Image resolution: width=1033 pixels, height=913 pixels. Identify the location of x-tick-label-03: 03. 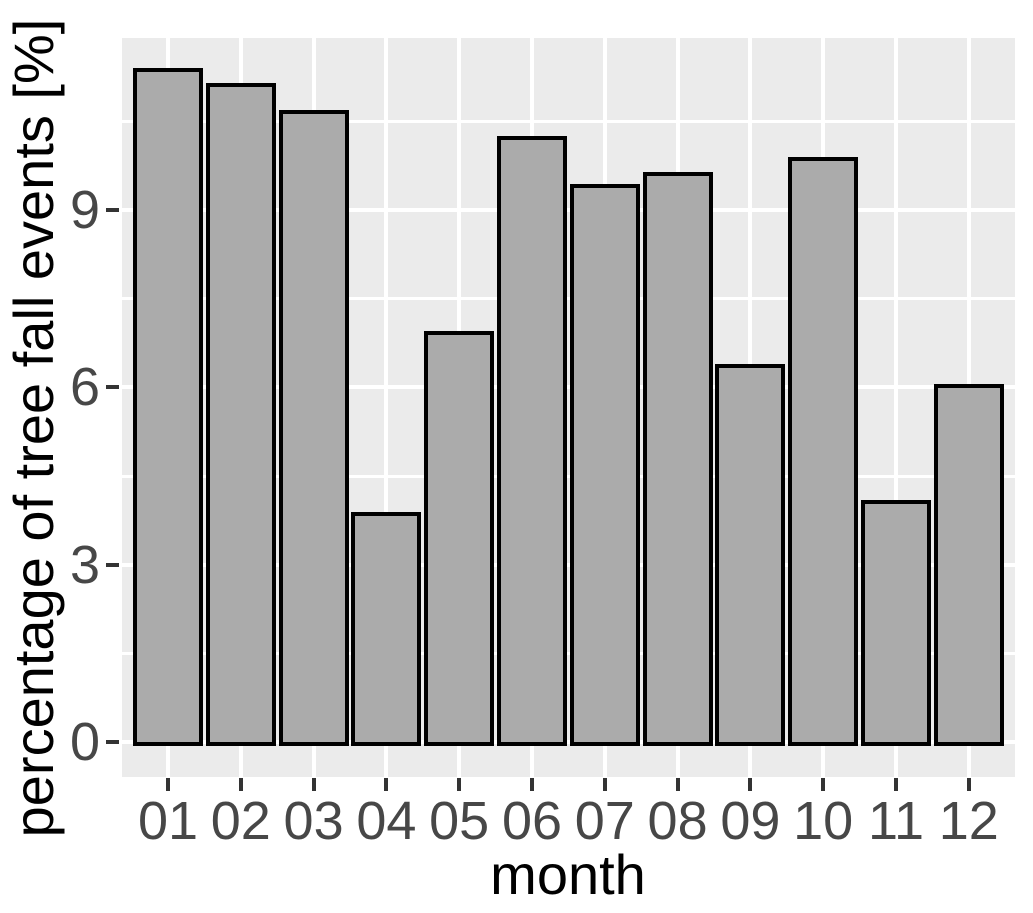
(313, 821).